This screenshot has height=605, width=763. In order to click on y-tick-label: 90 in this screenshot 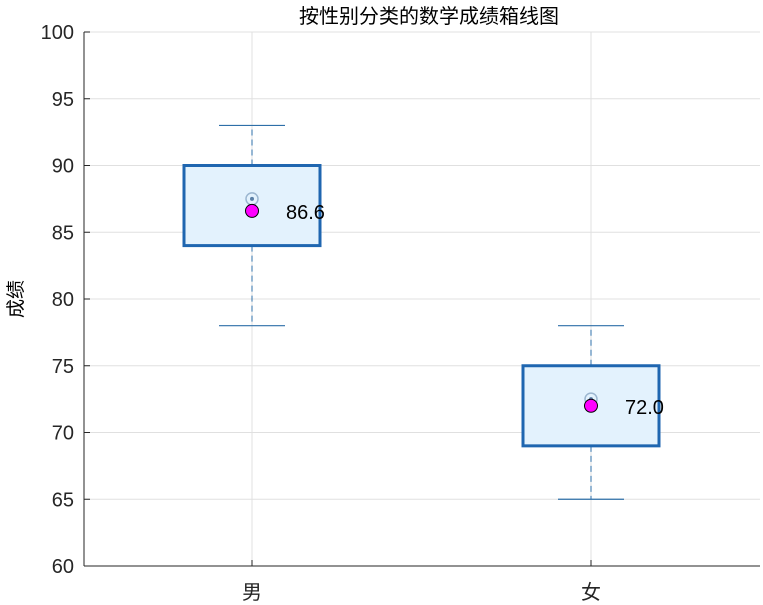, I will do `click(63, 167)`.